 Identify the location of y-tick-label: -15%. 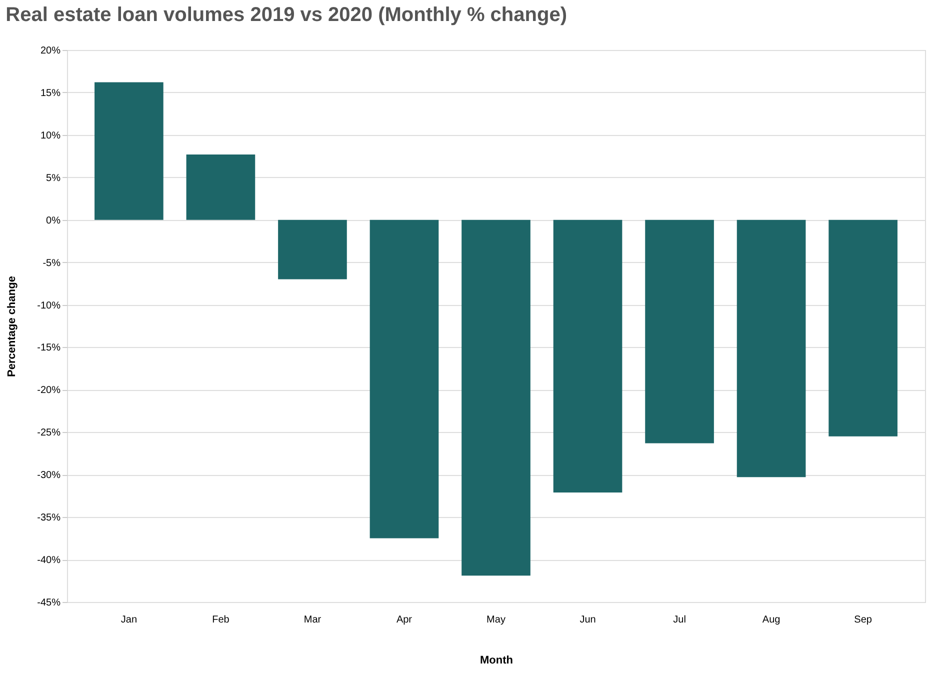
(49, 348).